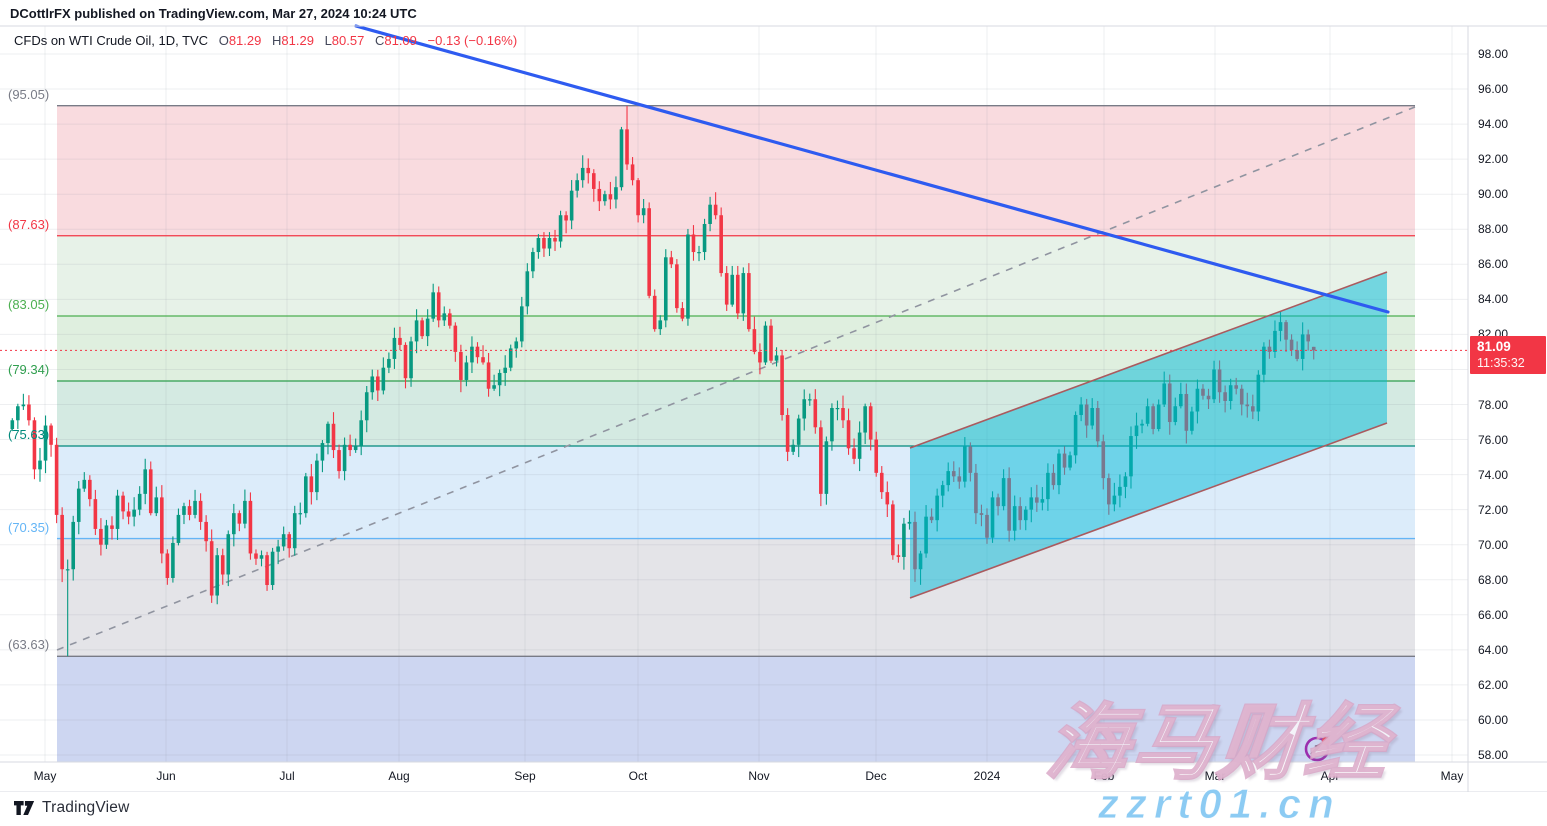  What do you see at coordinates (348, 40) in the screenshot?
I see `low-value: 80.57` at bounding box center [348, 40].